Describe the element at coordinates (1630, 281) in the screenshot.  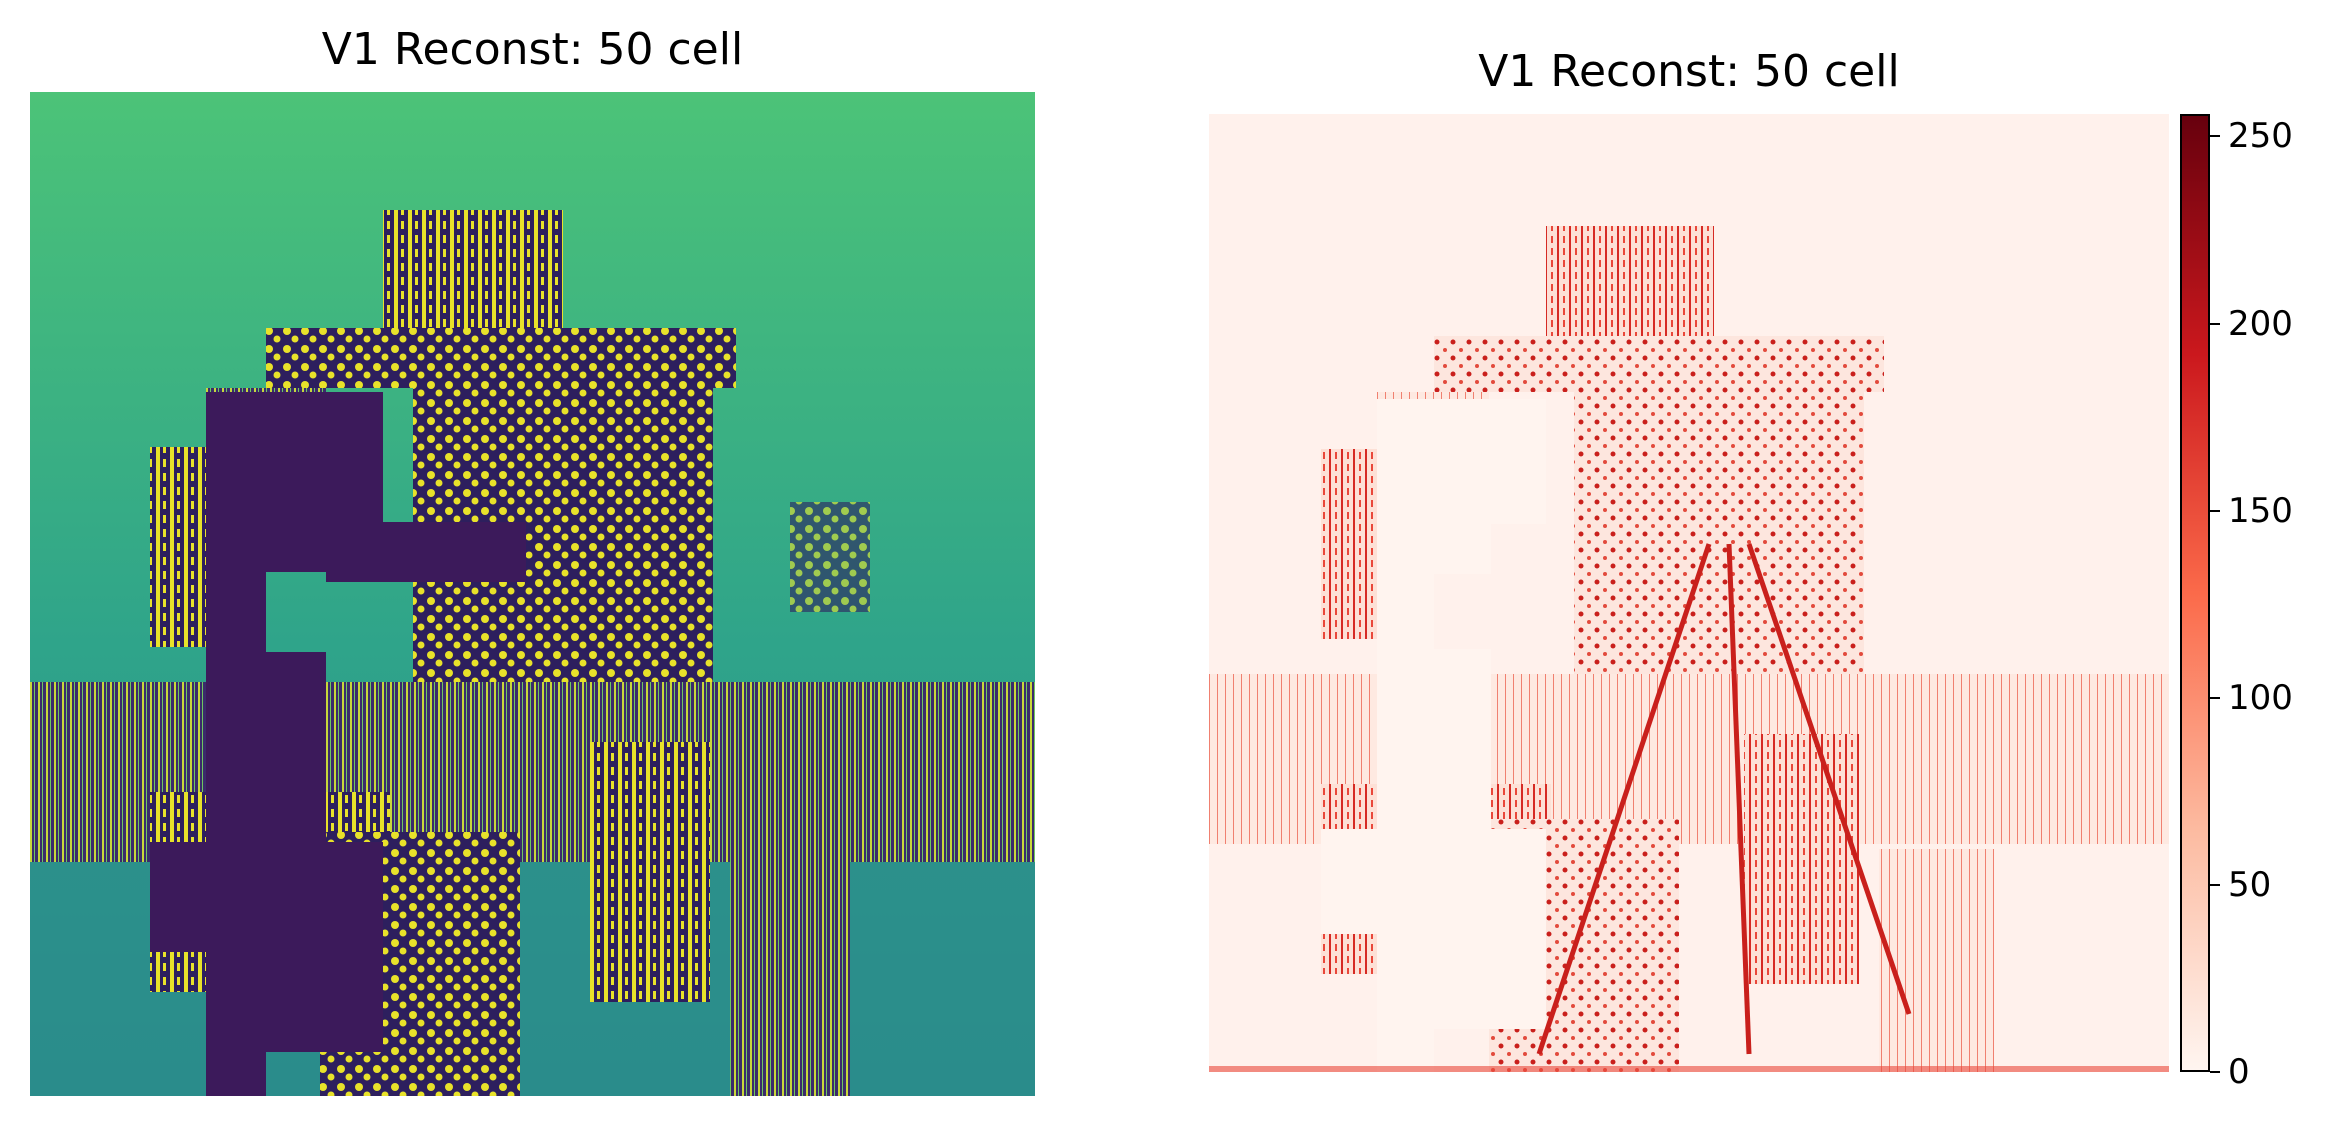
I see `right-texture-block` at that location.